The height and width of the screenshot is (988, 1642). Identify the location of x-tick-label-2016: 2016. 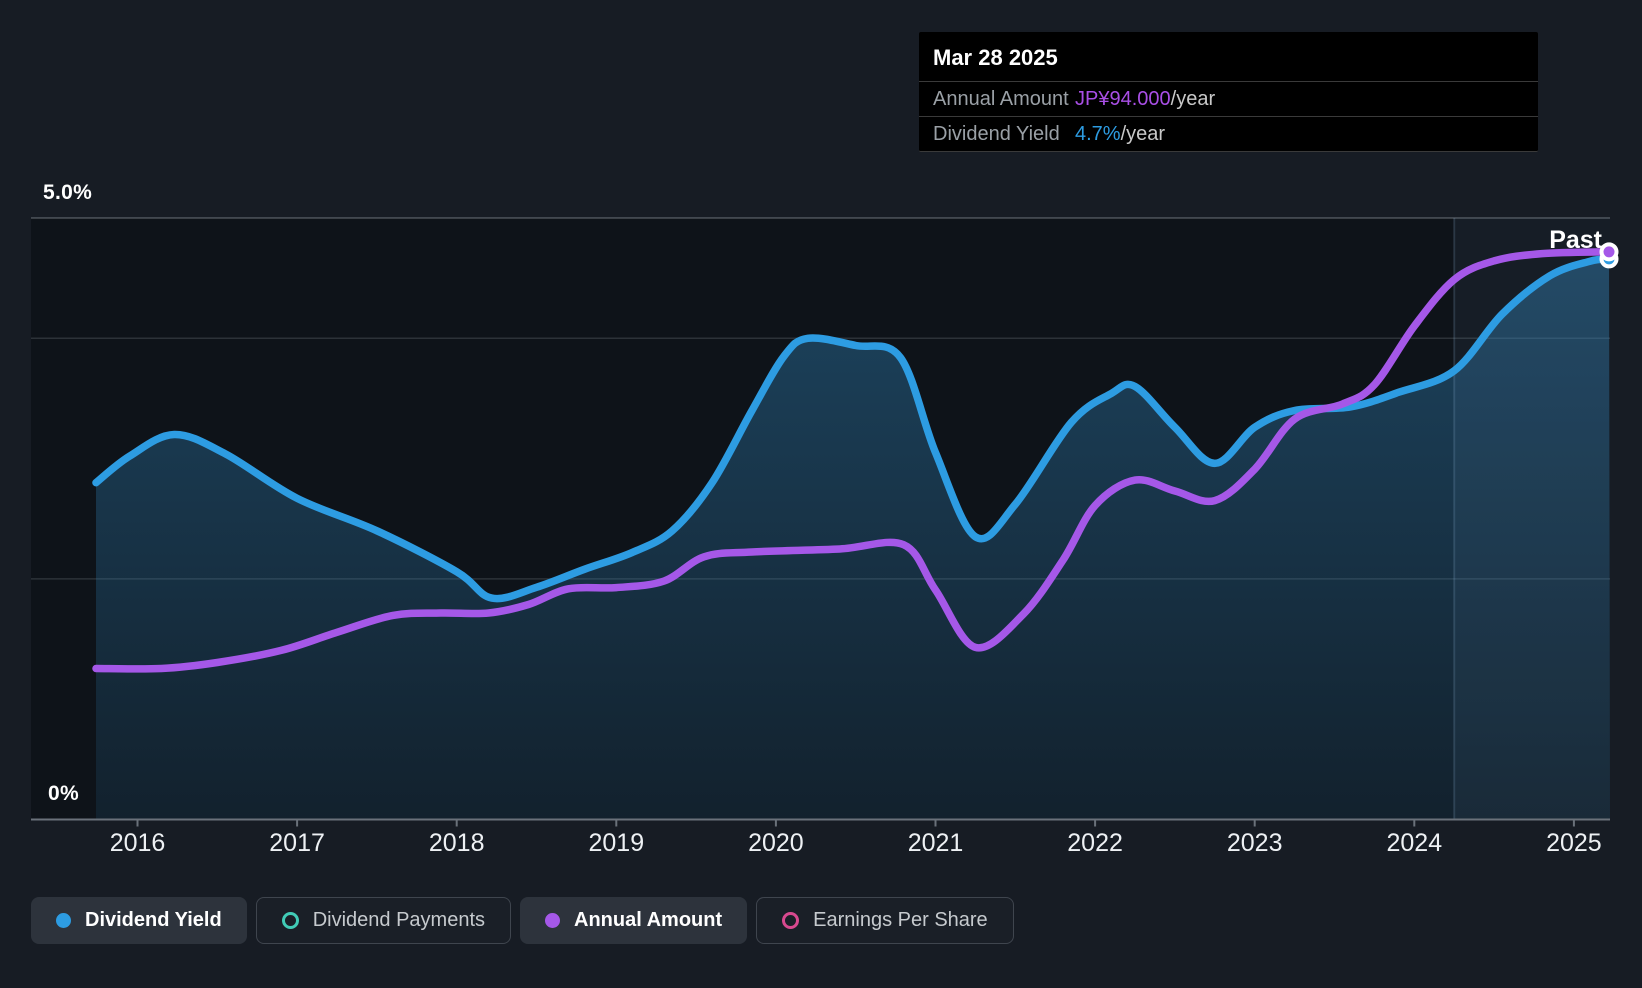
(138, 843).